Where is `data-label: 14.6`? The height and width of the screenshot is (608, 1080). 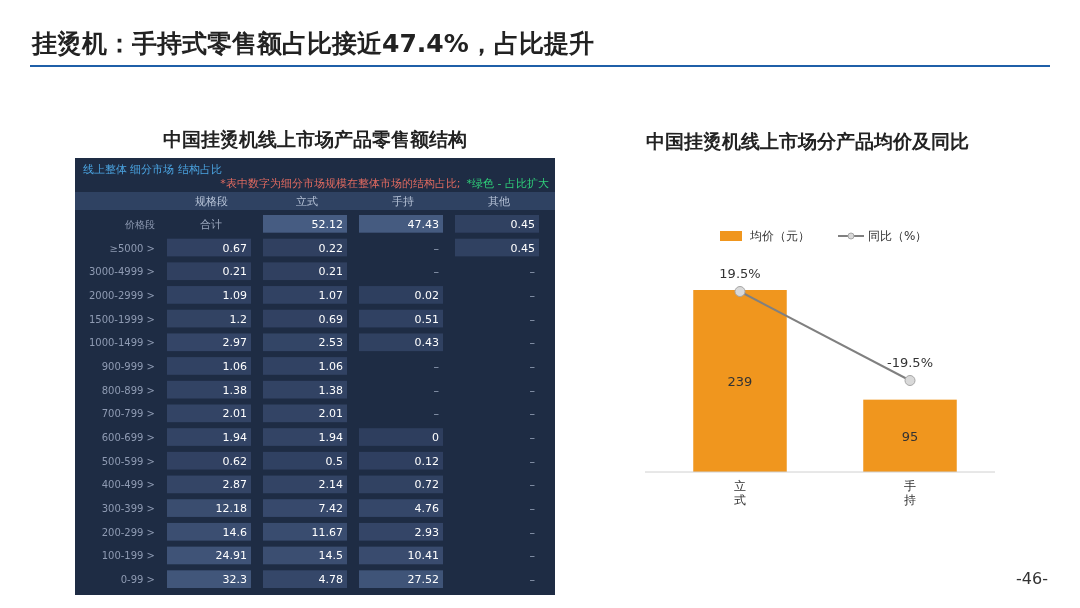
data-label: 14.6 is located at coordinates (234, 532).